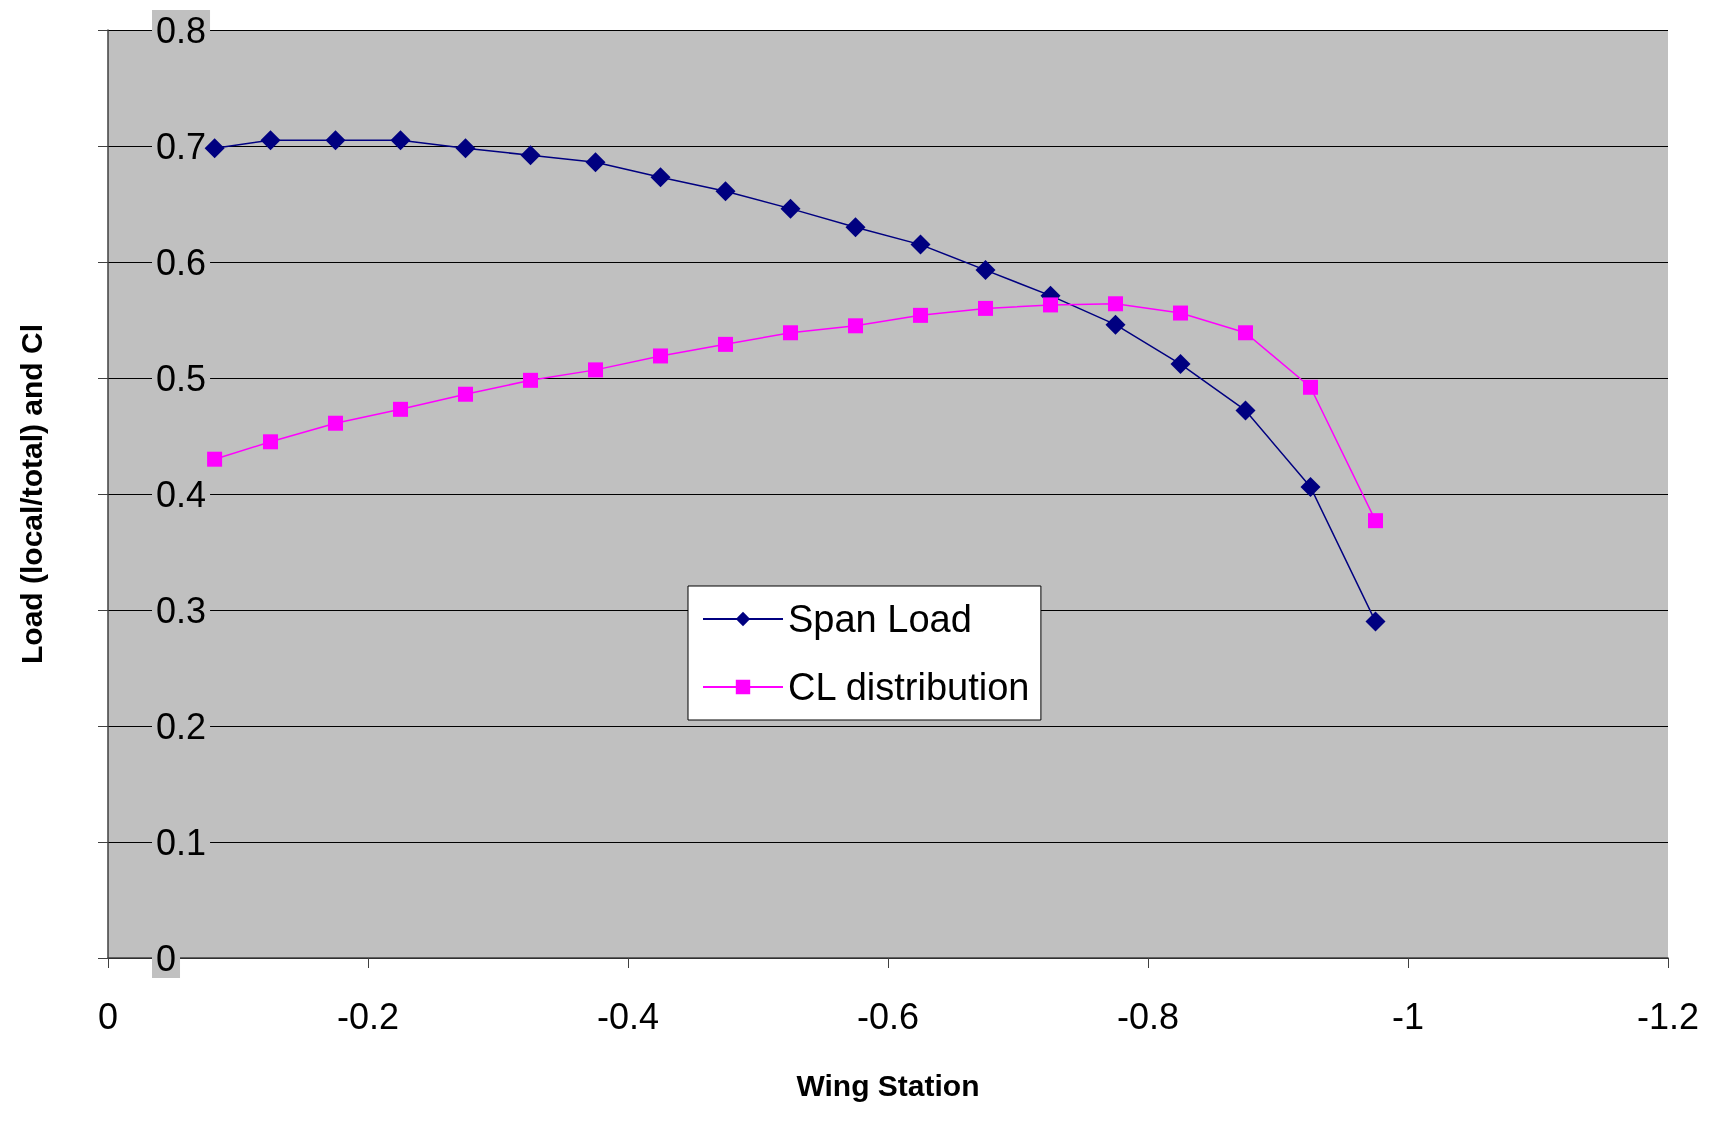  Describe the element at coordinates (31, 494) in the screenshot. I see `y-axis-title: Load (local/total) and Cl` at that location.